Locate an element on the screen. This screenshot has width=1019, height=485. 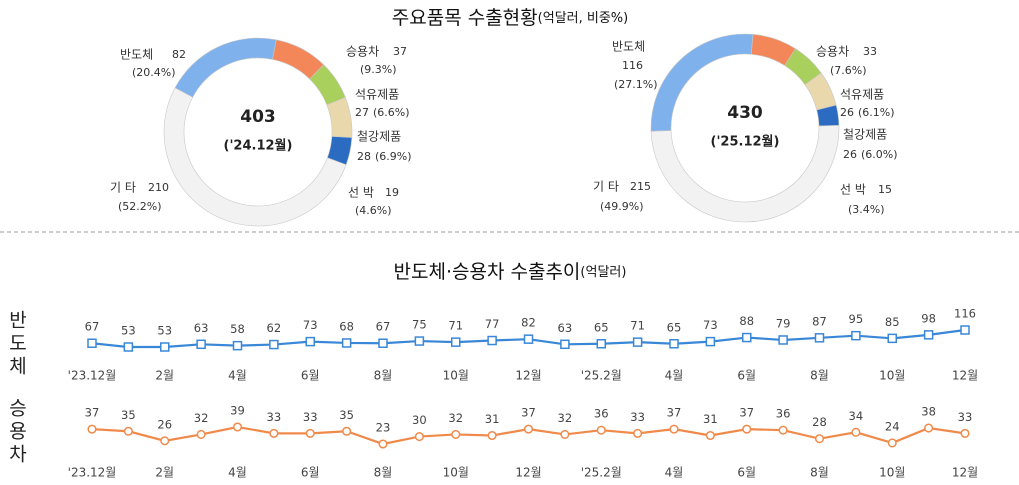
slice-value: 27 is located at coordinates (362, 112).